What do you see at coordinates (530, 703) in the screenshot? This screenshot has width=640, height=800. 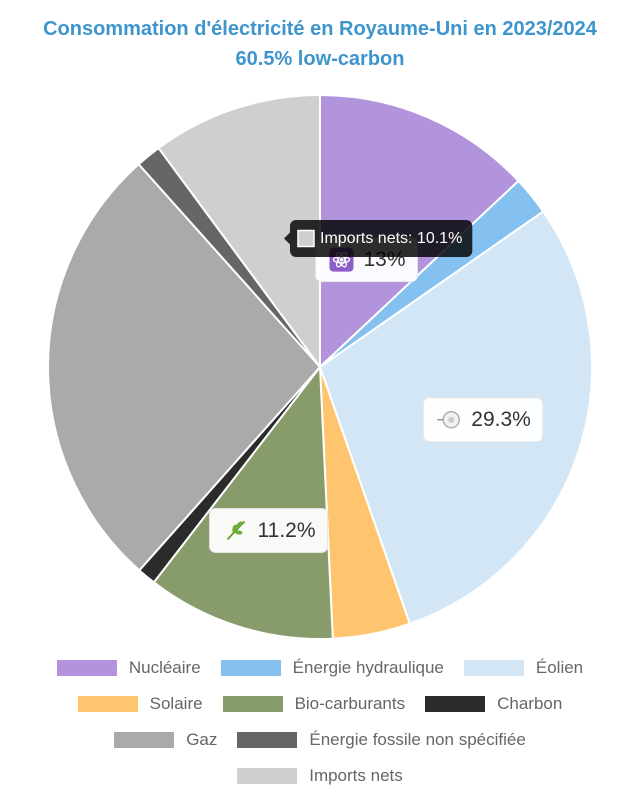 I see `legend-label: Charbon` at bounding box center [530, 703].